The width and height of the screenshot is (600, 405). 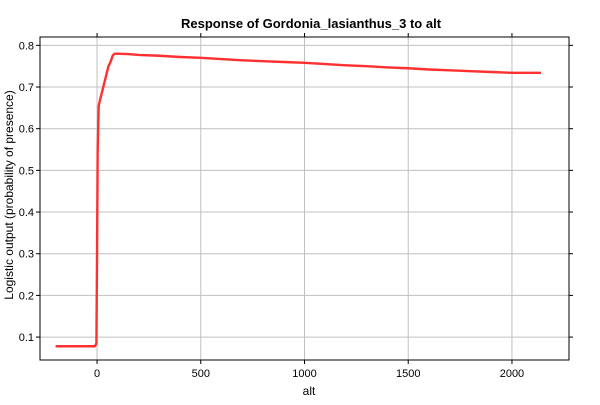 What do you see at coordinates (311, 23) in the screenshot?
I see `chart-title: Response of Gordonia_lasianthus_3 to alt` at bounding box center [311, 23].